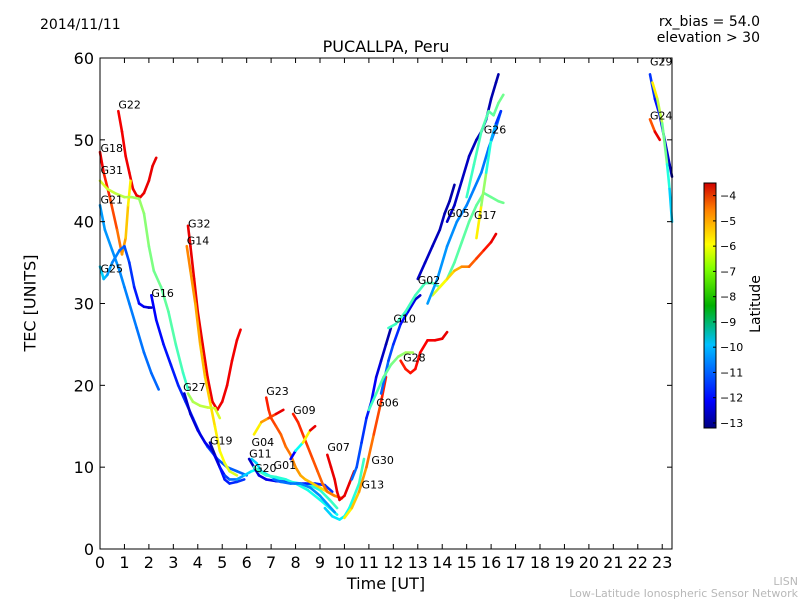 Image resolution: width=800 pixels, height=600 pixels. I want to click on colorbar-tick-label: −8, so click(728, 297).